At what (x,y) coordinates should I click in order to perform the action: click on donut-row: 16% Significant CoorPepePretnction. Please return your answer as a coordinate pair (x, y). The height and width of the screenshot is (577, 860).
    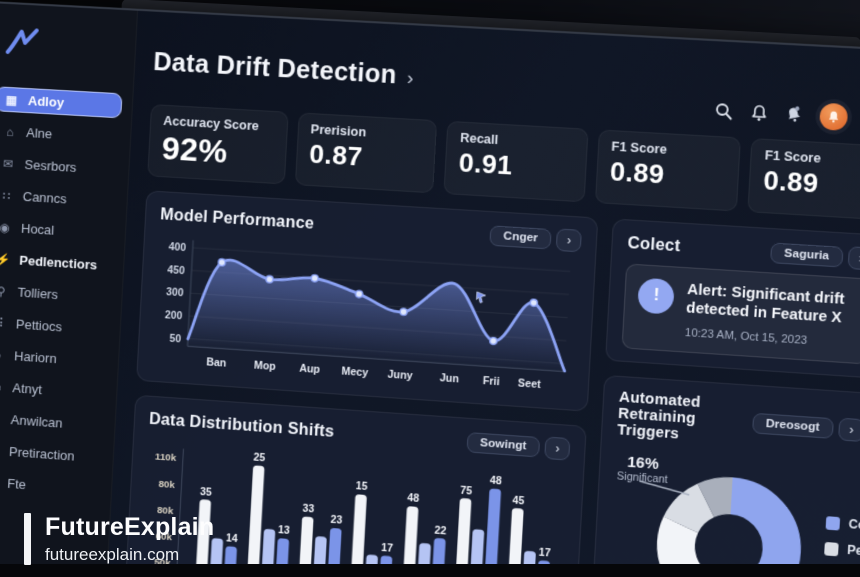
    Looking at the image, I should click on (733, 511).